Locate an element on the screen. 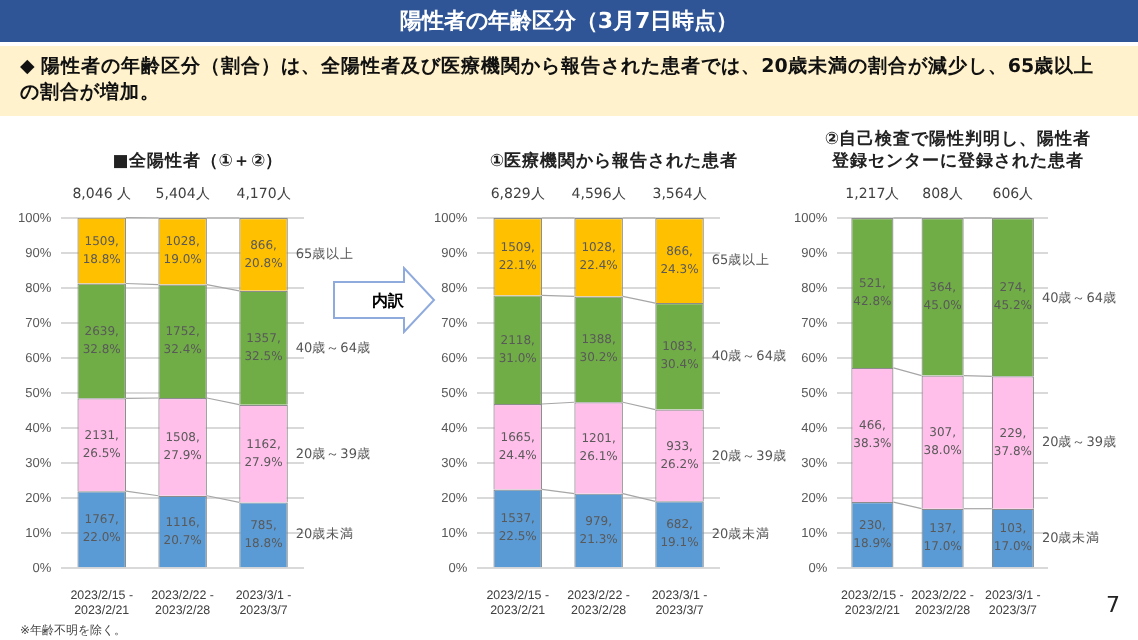 The height and width of the screenshot is (640, 1138). chart-title: ②自己検査で陽性判明し、陽性者登録センターに登録された患者 is located at coordinates (958, 152).